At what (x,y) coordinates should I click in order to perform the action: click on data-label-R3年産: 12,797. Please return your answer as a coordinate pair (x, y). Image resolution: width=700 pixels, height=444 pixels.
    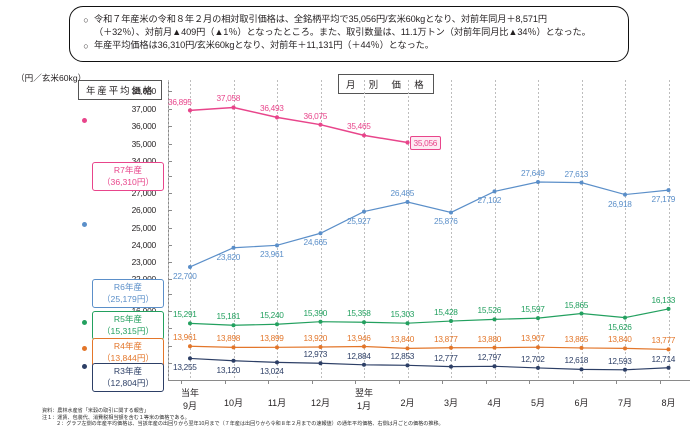
    Looking at the image, I should click on (489, 357).